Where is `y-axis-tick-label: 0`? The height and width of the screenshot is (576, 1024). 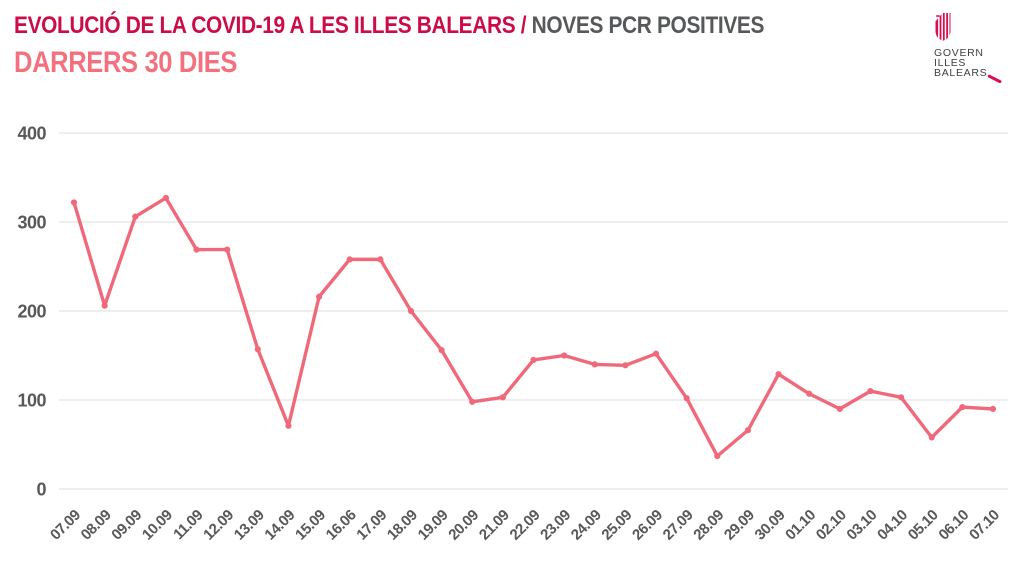 y-axis-tick-label: 0 is located at coordinates (41, 490).